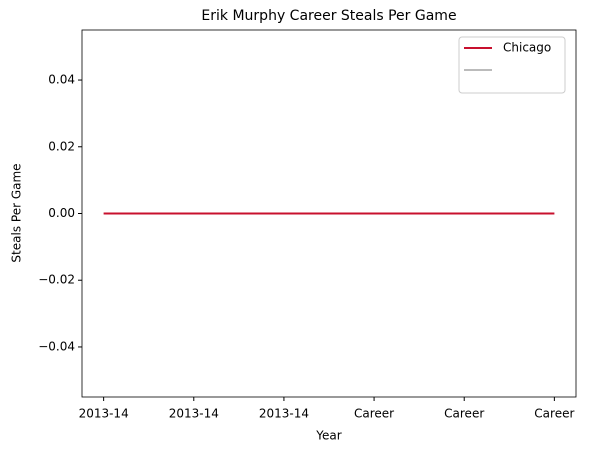  I want to click on y-axis-label: Steals Per Game, so click(17, 212).